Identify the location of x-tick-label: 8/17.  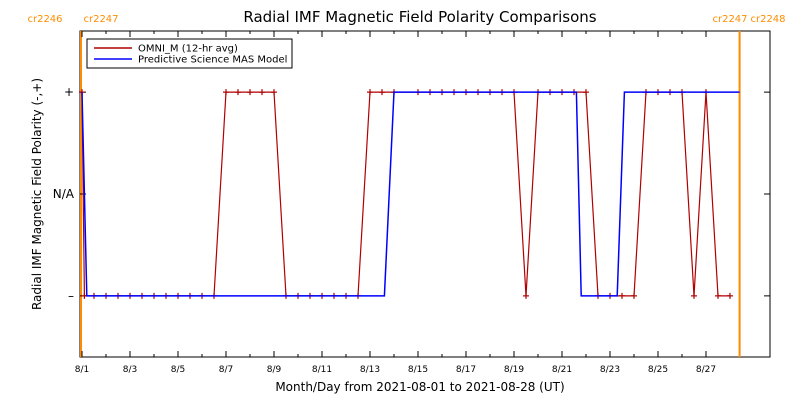
(466, 370).